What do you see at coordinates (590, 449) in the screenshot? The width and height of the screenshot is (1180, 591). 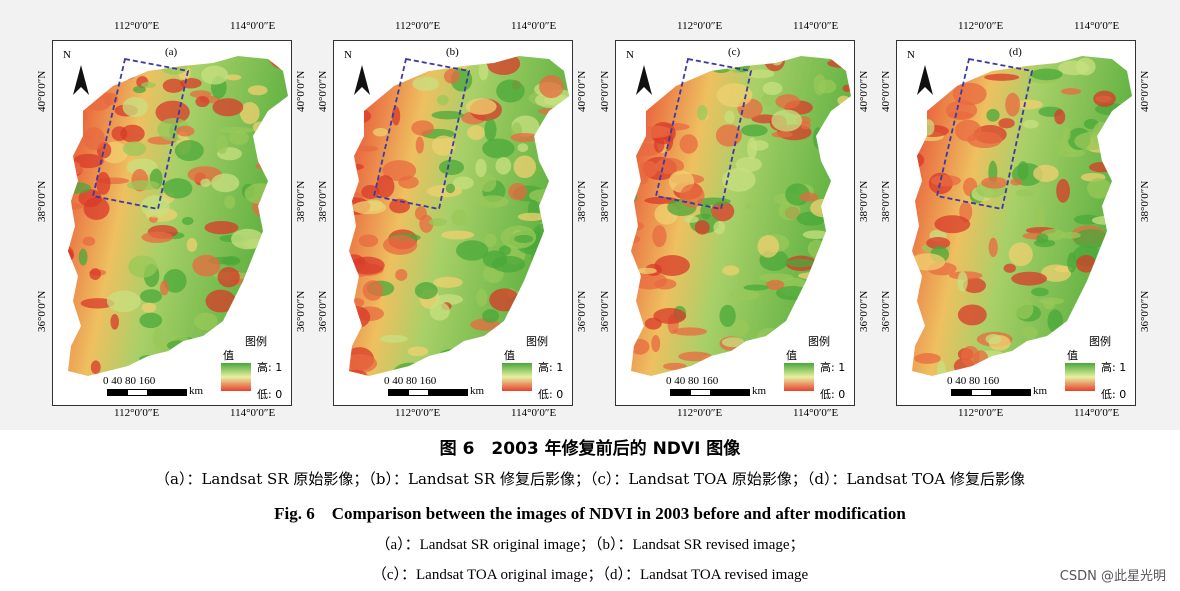 I see `caption-cn-title: 图 6 2003 年修复前后的 NDVI 图像` at bounding box center [590, 449].